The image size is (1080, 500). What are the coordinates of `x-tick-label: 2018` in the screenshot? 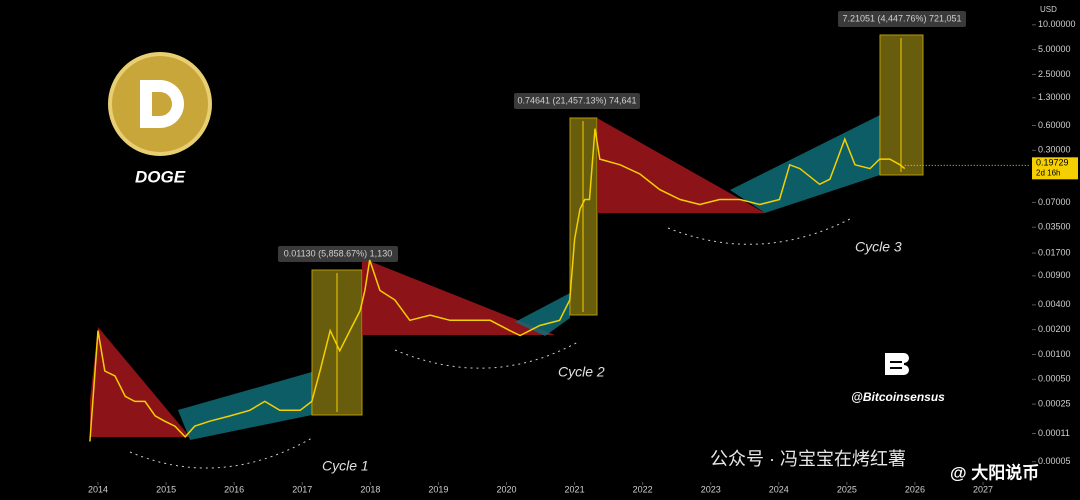 It's located at (370, 489).